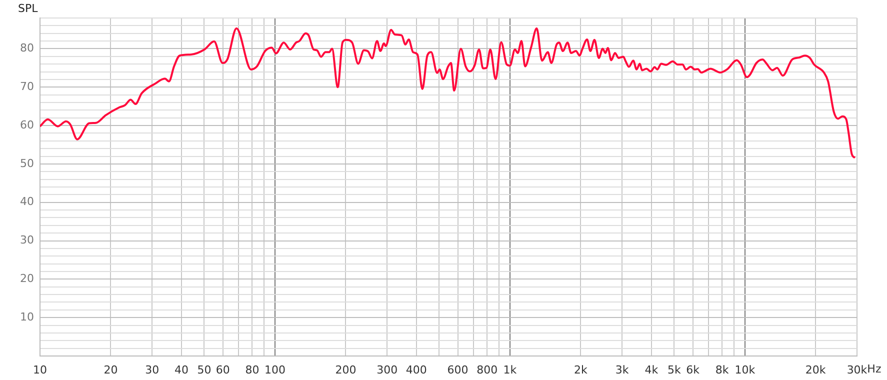  I want to click on x-tick-label: 50, so click(204, 369).